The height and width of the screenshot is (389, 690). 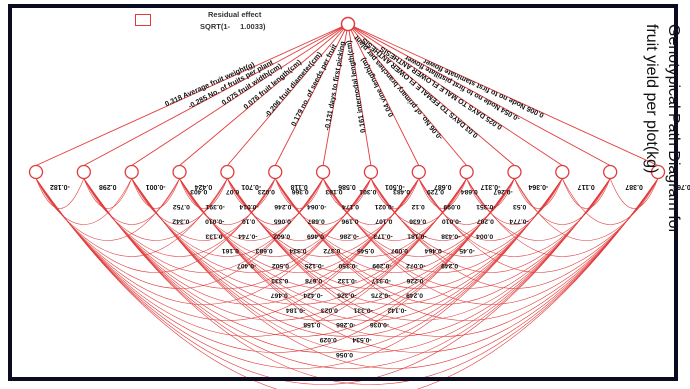 What do you see at coordinates (347, 172) in the screenshot?
I see `trait-nodes` at bounding box center [347, 172].